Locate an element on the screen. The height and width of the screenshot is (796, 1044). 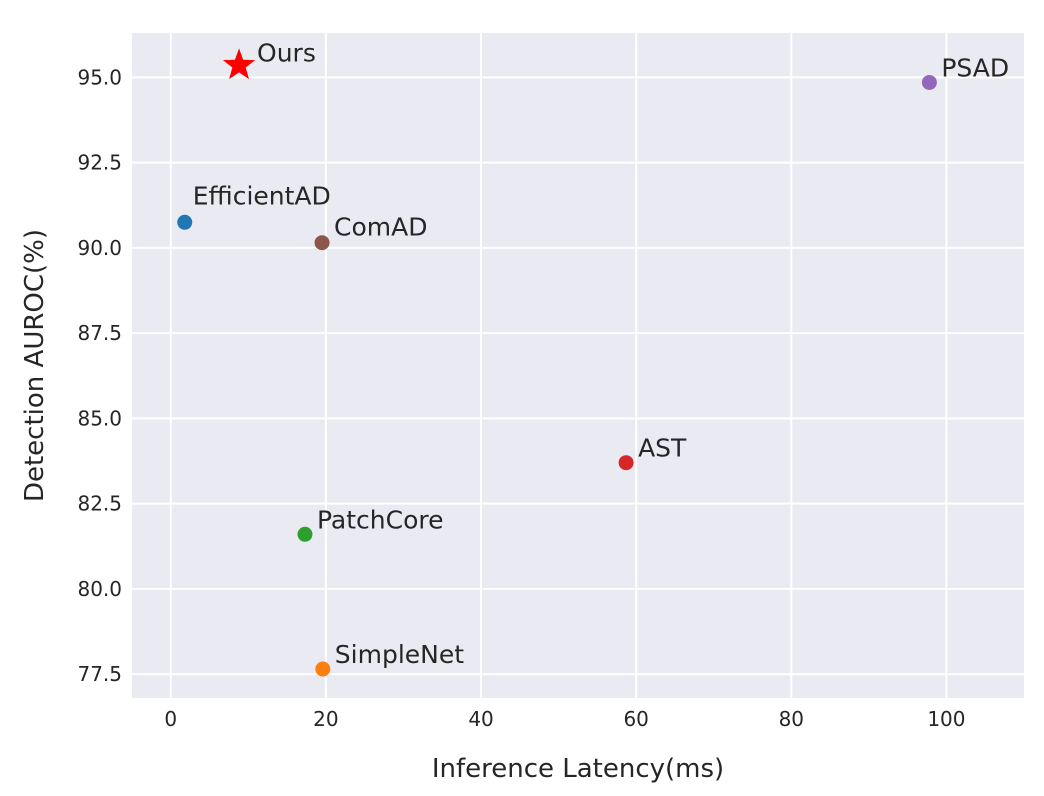
x-tick-label: 20 is located at coordinates (325, 719).